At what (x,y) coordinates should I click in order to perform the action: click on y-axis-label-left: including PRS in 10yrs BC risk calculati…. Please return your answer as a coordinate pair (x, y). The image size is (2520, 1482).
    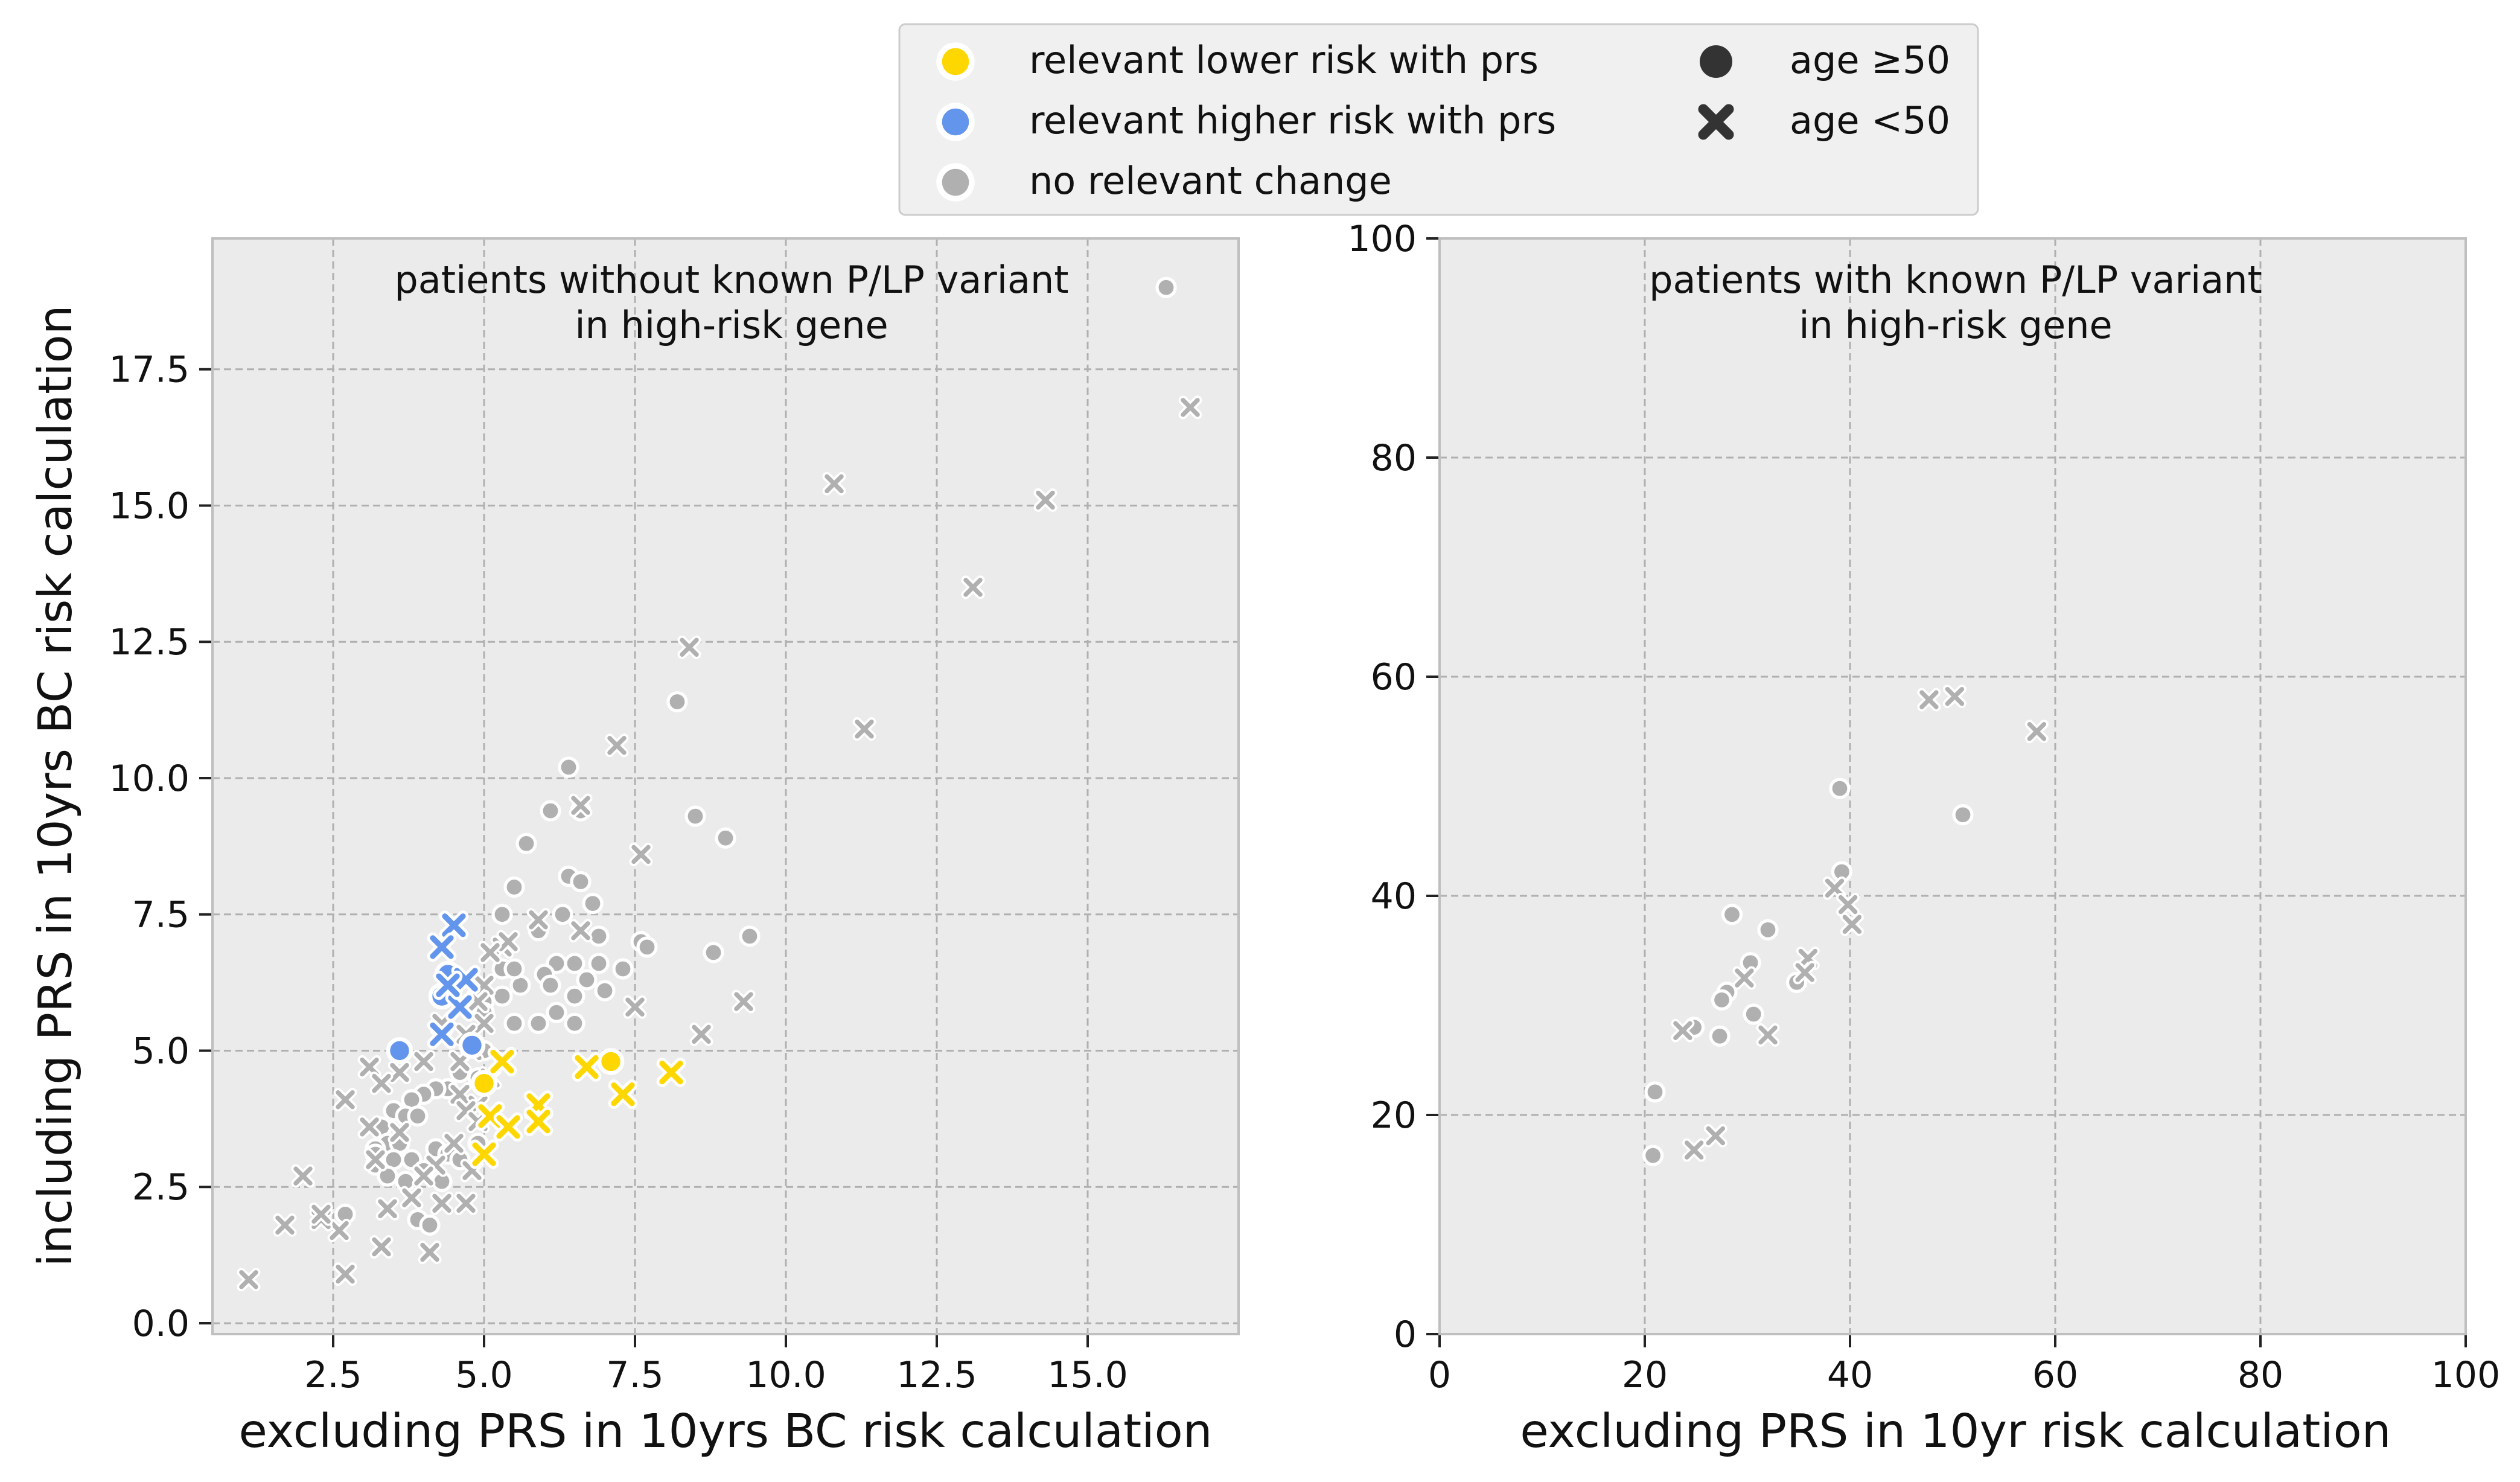
    Looking at the image, I should click on (56, 786).